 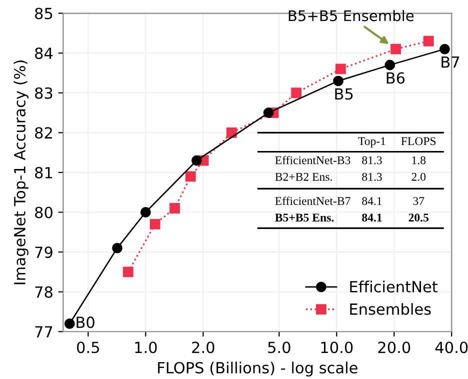 What do you see at coordinates (390, 309) in the screenshot?
I see `legend-label: Ensembles` at bounding box center [390, 309].